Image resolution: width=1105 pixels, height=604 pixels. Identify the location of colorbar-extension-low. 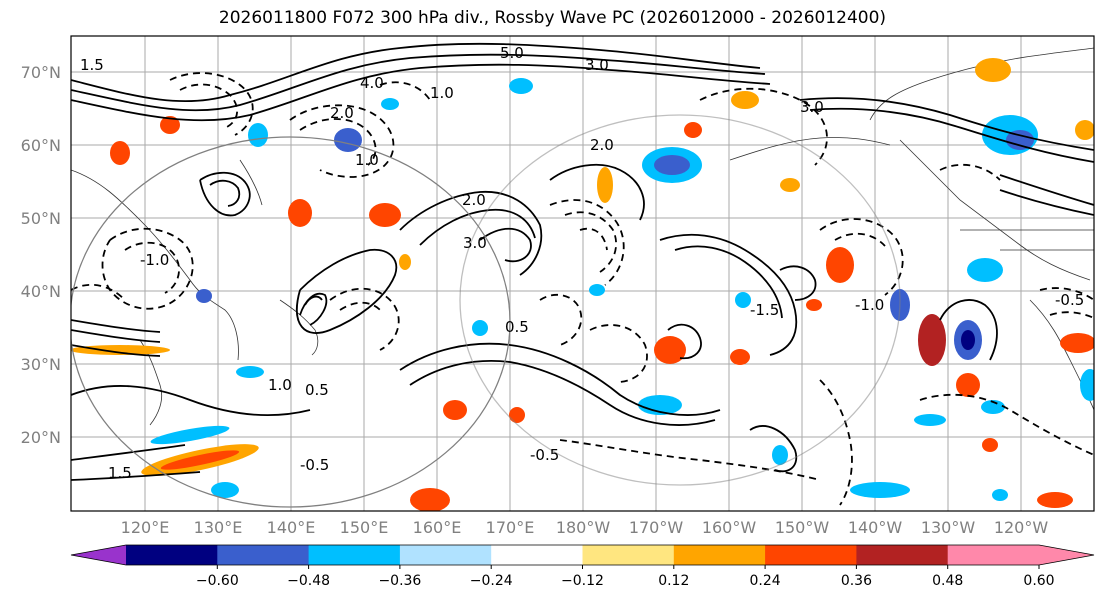
(98, 555).